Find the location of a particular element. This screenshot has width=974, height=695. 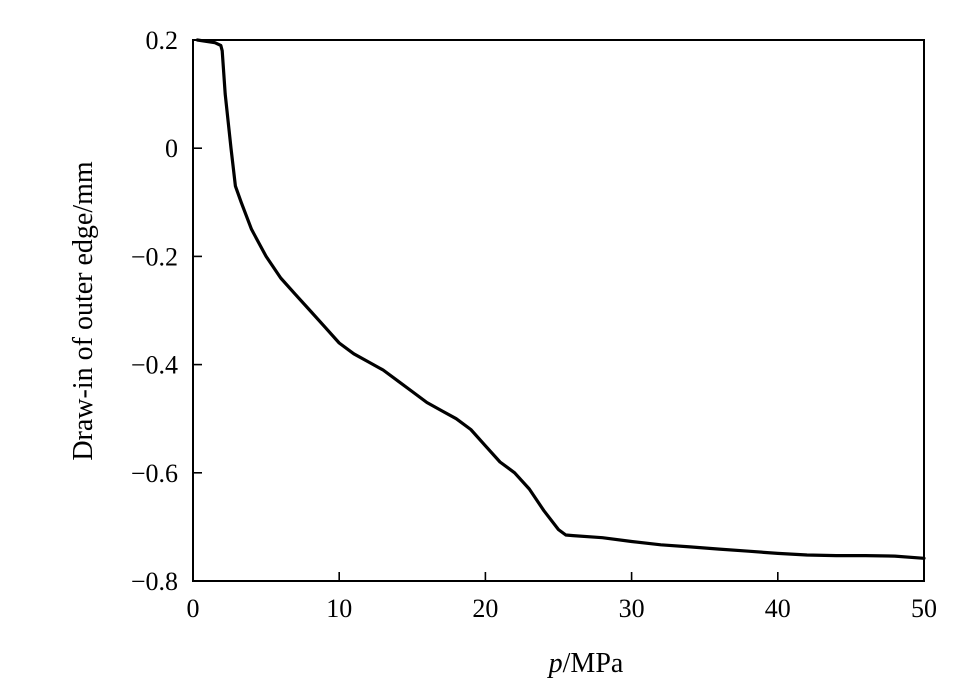

y-tick-label: −0.2 is located at coordinates (154, 256).